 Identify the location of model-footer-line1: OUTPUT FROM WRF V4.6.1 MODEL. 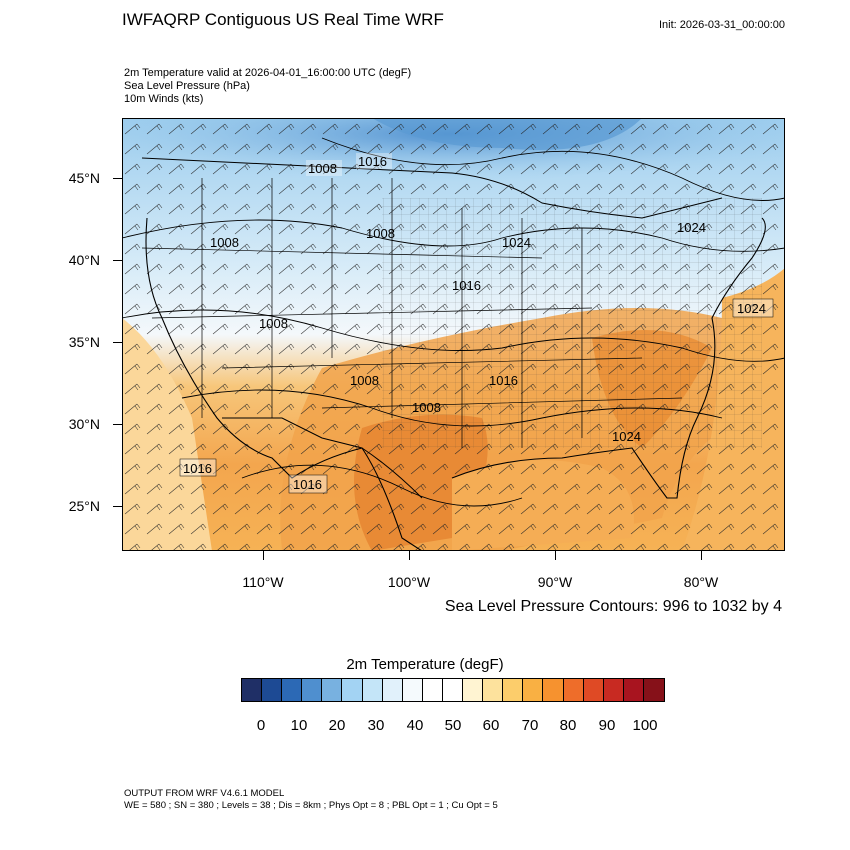
(204, 793).